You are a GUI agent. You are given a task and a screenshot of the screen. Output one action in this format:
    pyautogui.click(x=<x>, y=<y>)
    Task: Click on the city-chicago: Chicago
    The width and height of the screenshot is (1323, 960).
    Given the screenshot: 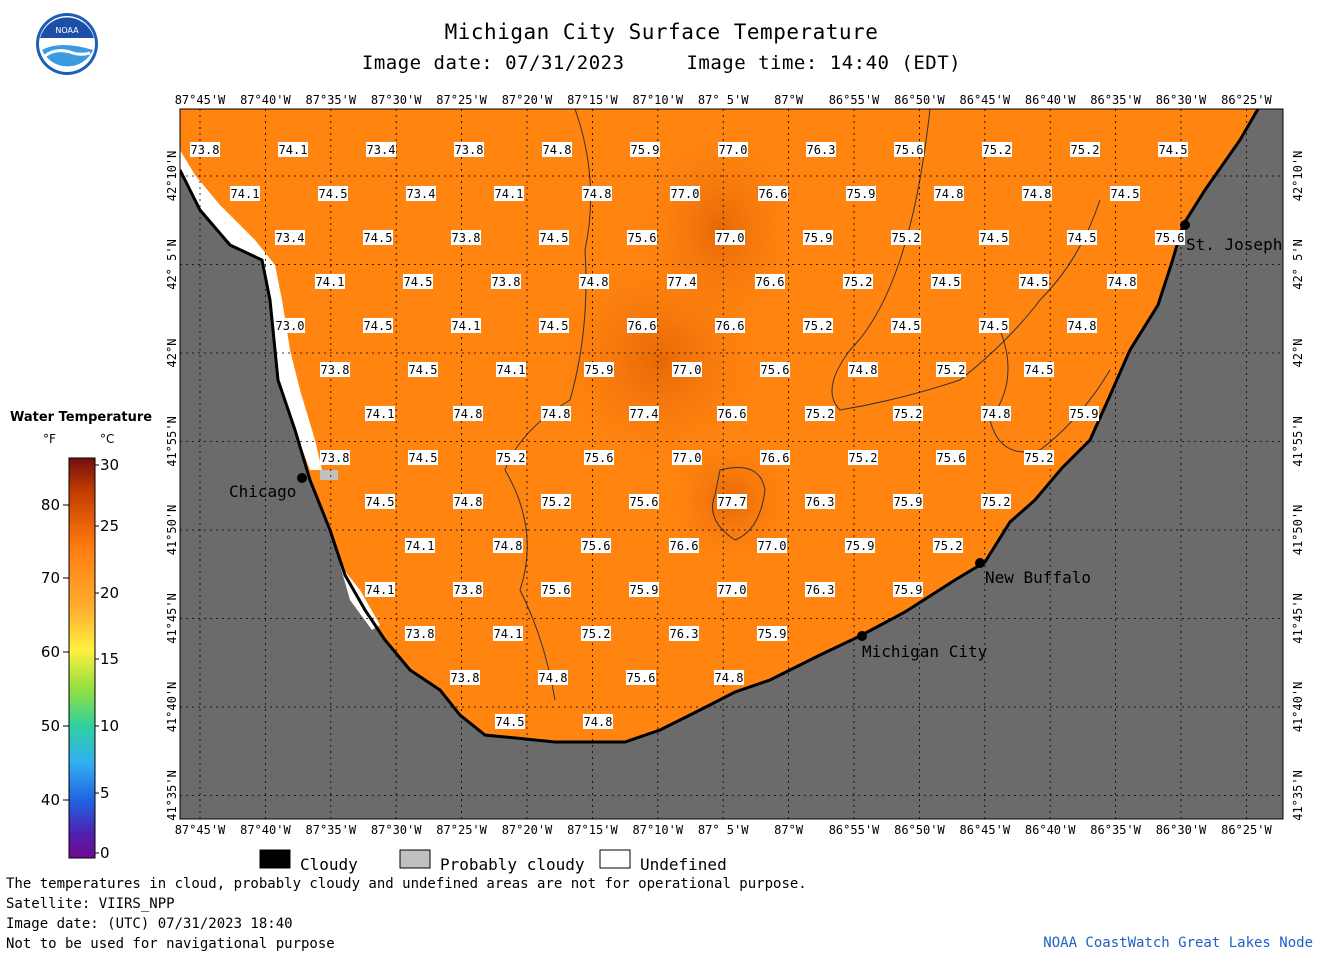 What is the action you would take?
    pyautogui.click(x=262, y=491)
    